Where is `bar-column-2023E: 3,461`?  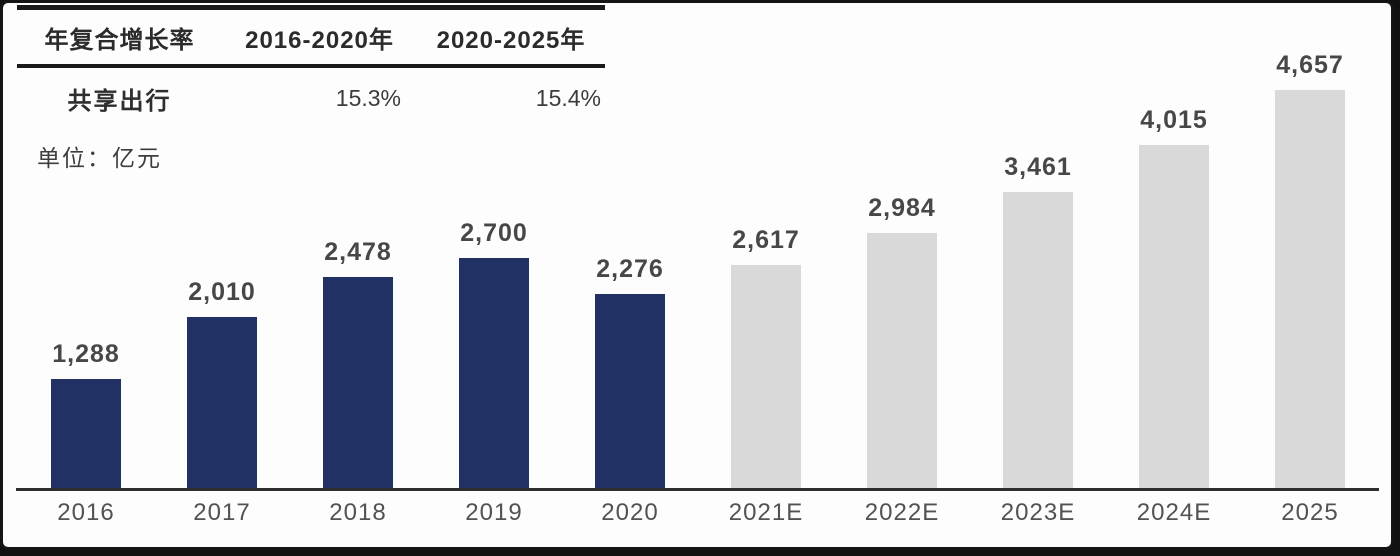 bar-column-2023E: 3,461 is located at coordinates (1038, 321).